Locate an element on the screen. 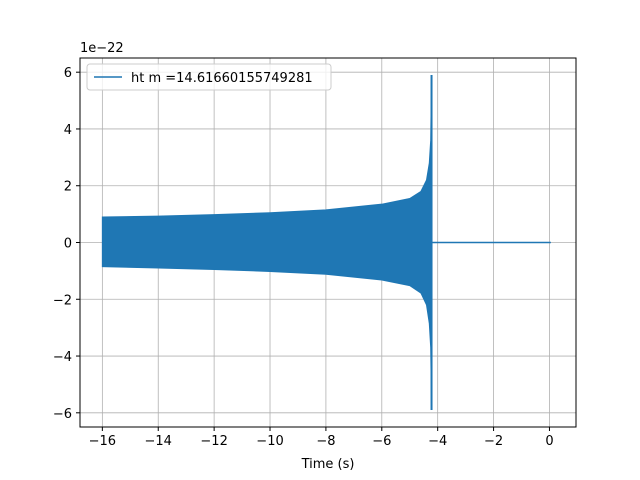  x-tick-label: 0 is located at coordinates (549, 441).